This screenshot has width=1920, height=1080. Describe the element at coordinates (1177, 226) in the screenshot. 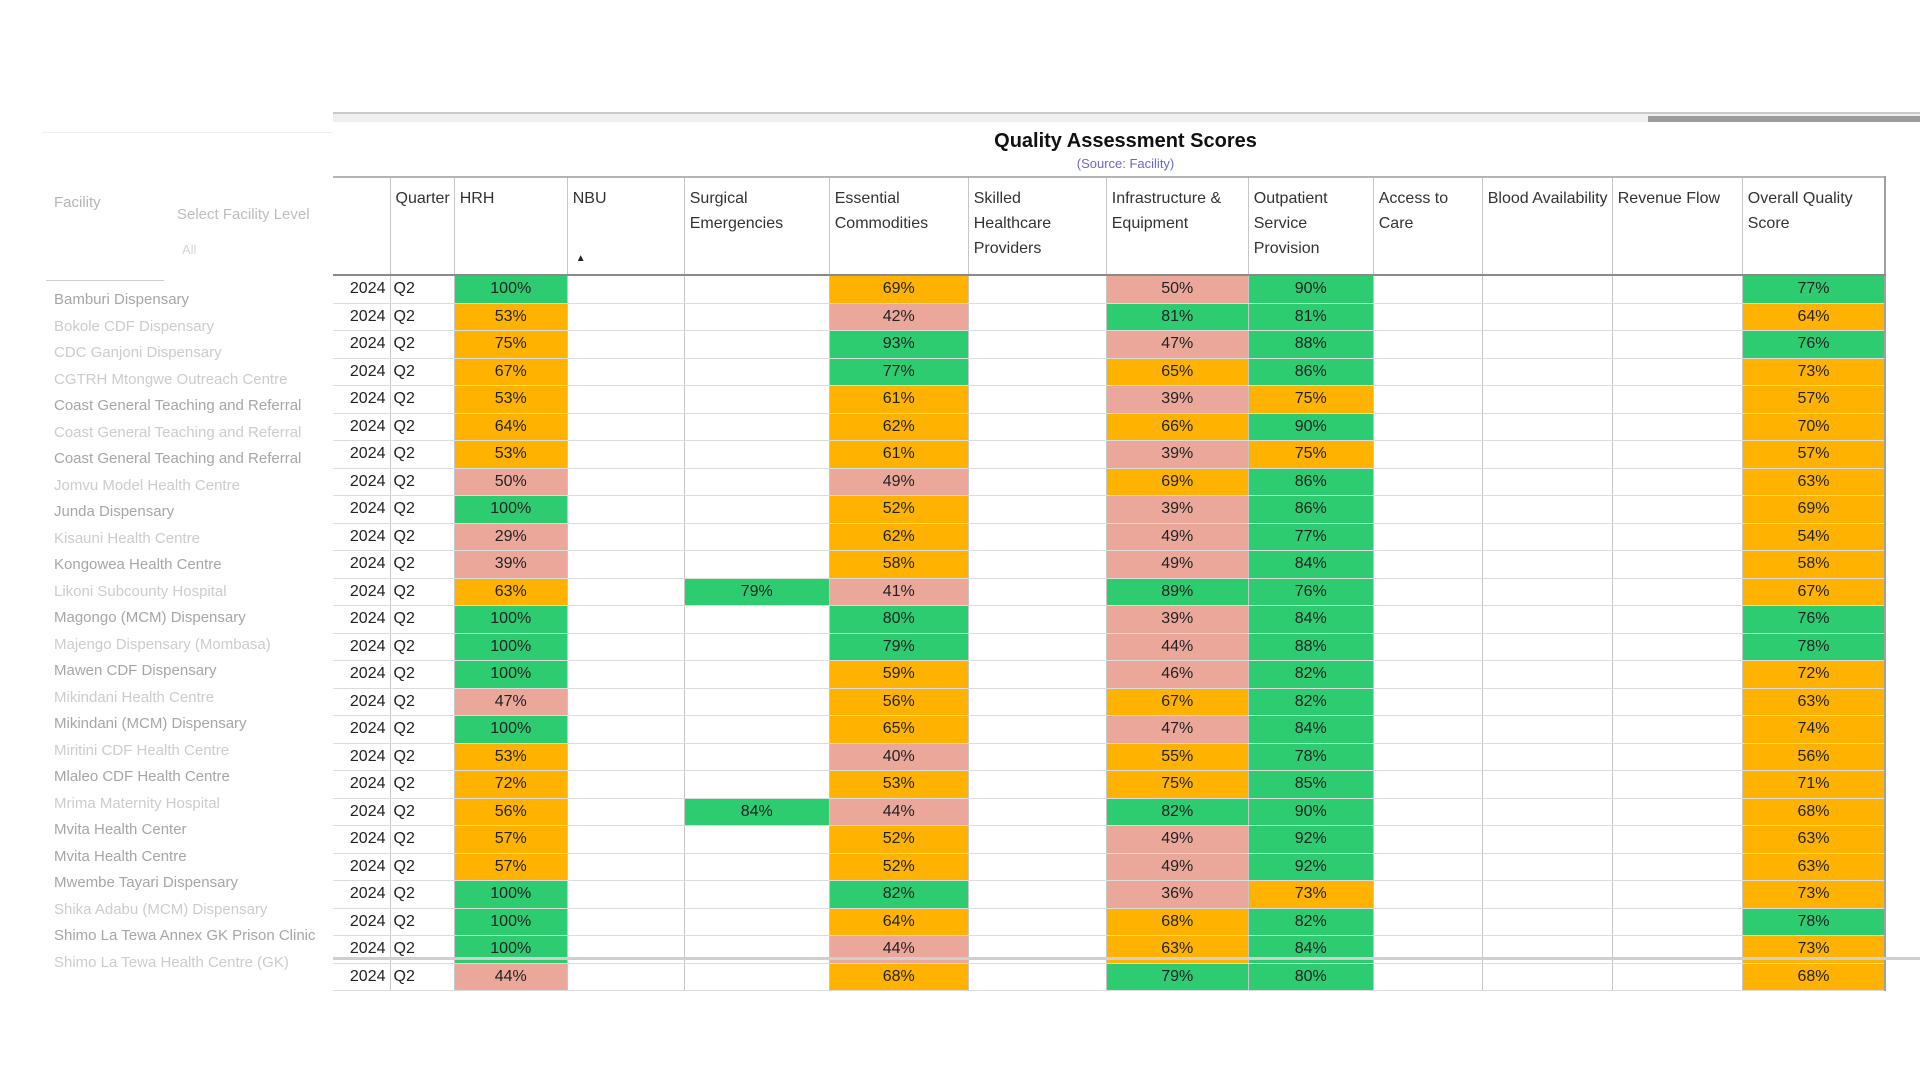

I see `column-header-infrastructure-equipment: Infrastructure & Equipment` at that location.